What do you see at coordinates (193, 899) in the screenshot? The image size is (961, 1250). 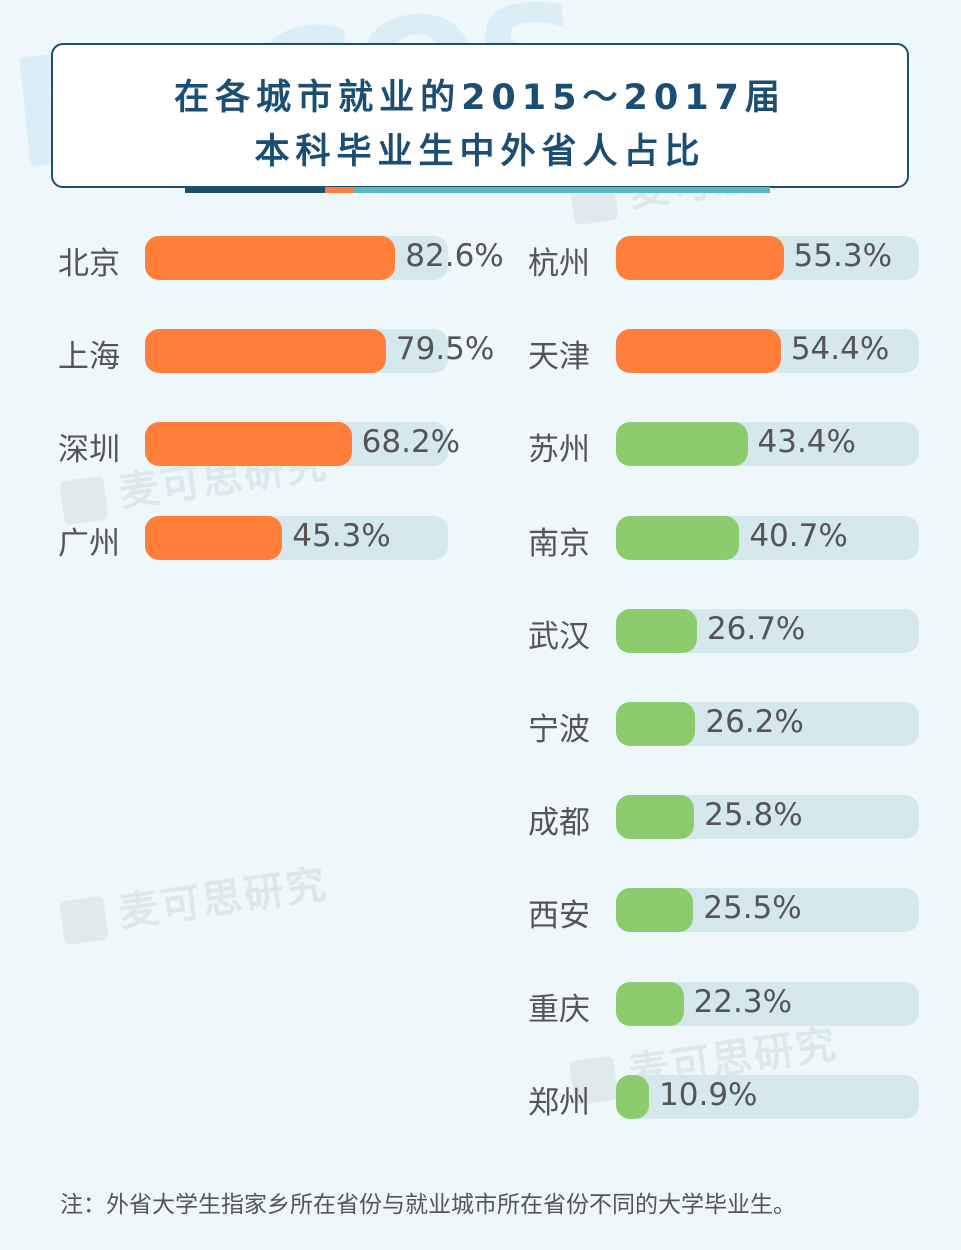 I see `watermark: 麦可思研究` at bounding box center [193, 899].